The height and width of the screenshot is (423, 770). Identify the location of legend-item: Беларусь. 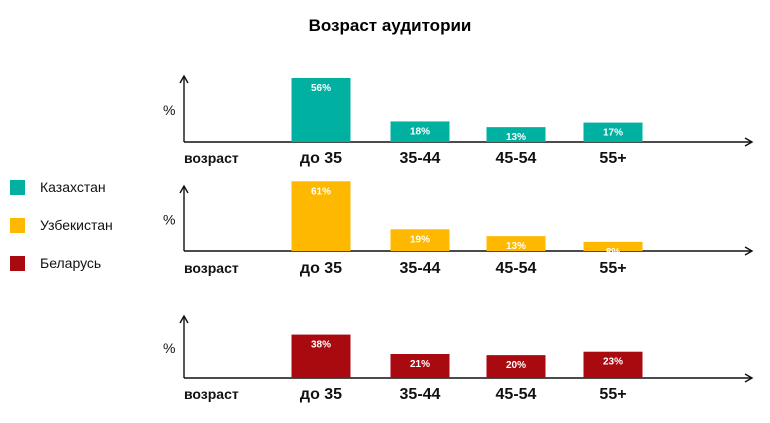
(55, 263).